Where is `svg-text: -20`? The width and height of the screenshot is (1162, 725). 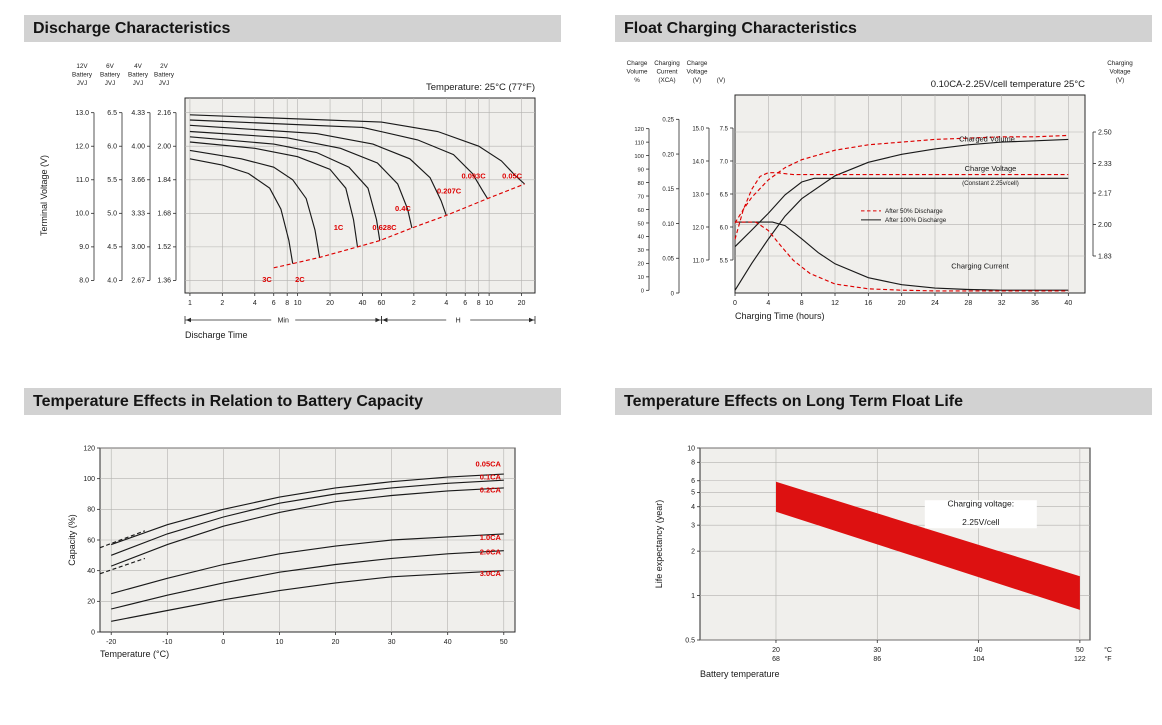 svg-text: -20 is located at coordinates (111, 642).